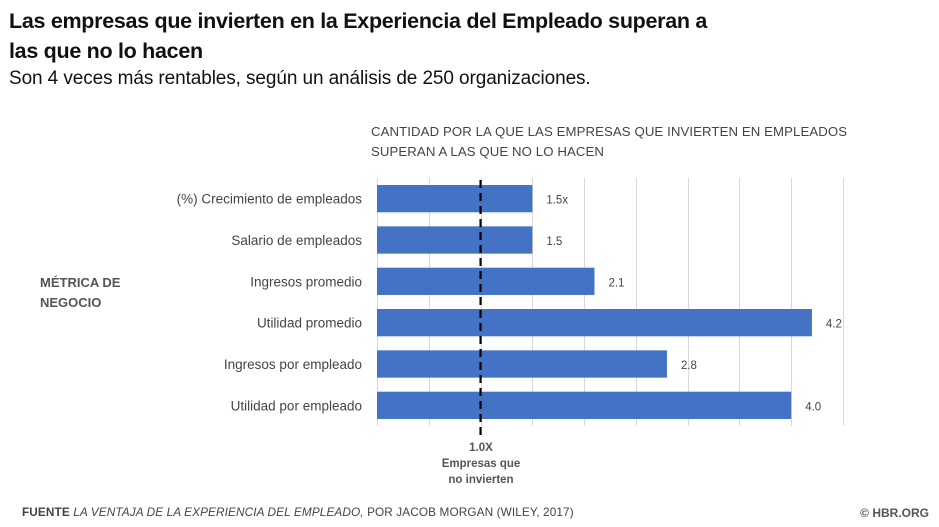 Image resolution: width=939 pixels, height=527 pixels. I want to click on y-axis-title: MÉTRICA DE NEGOCIO, so click(90, 293).